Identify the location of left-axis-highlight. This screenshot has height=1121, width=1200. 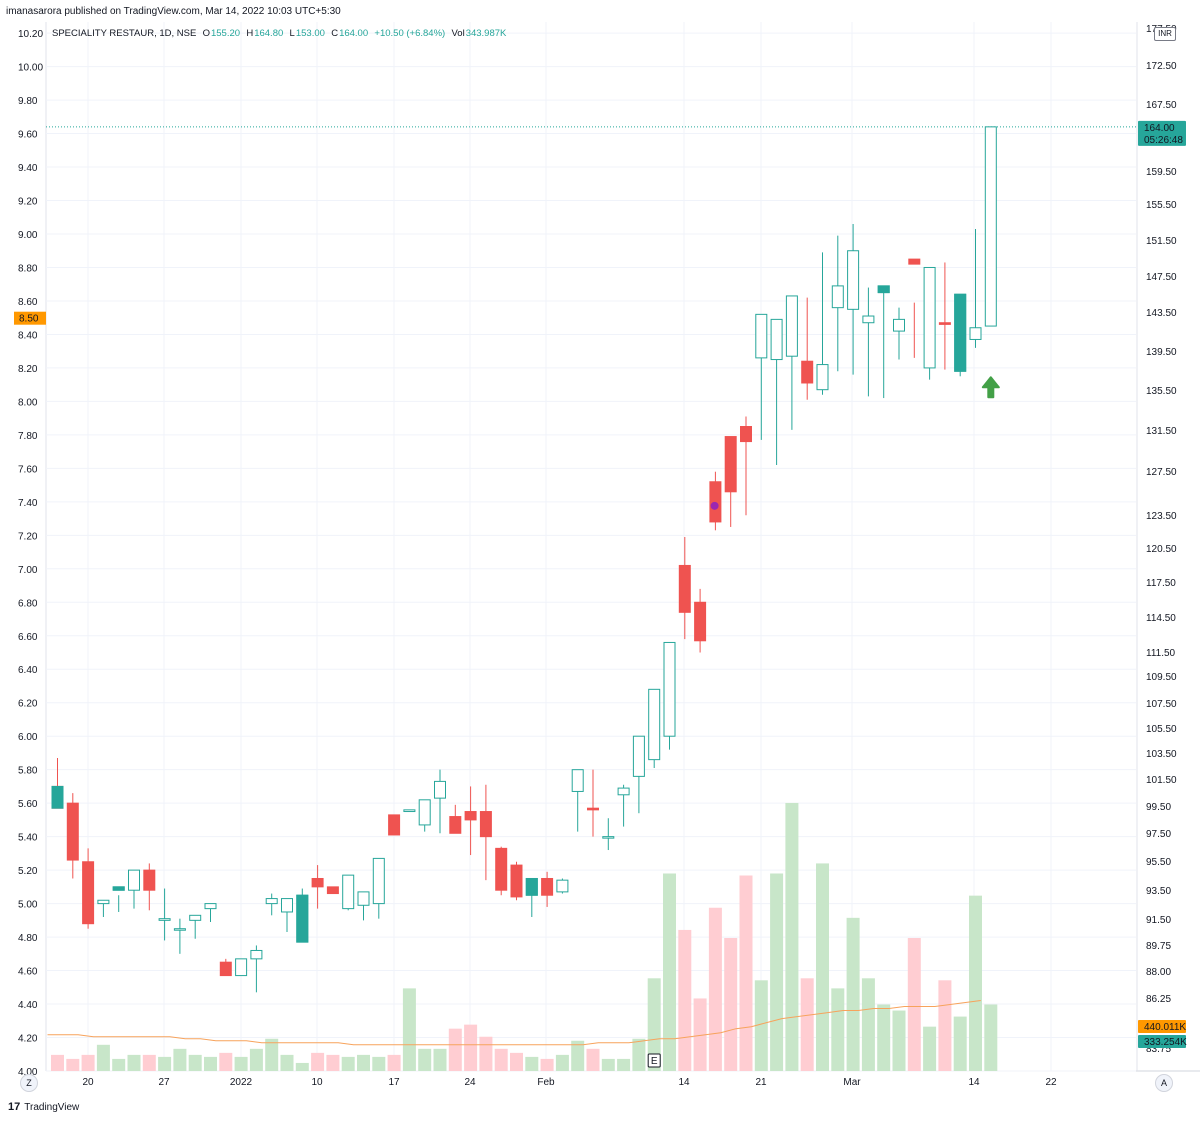
(30, 318).